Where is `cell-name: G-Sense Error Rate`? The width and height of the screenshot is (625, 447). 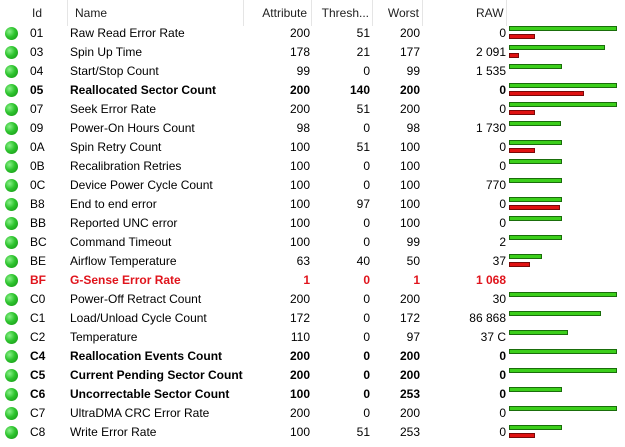
cell-name: G-Sense Error Rate is located at coordinates (125, 280).